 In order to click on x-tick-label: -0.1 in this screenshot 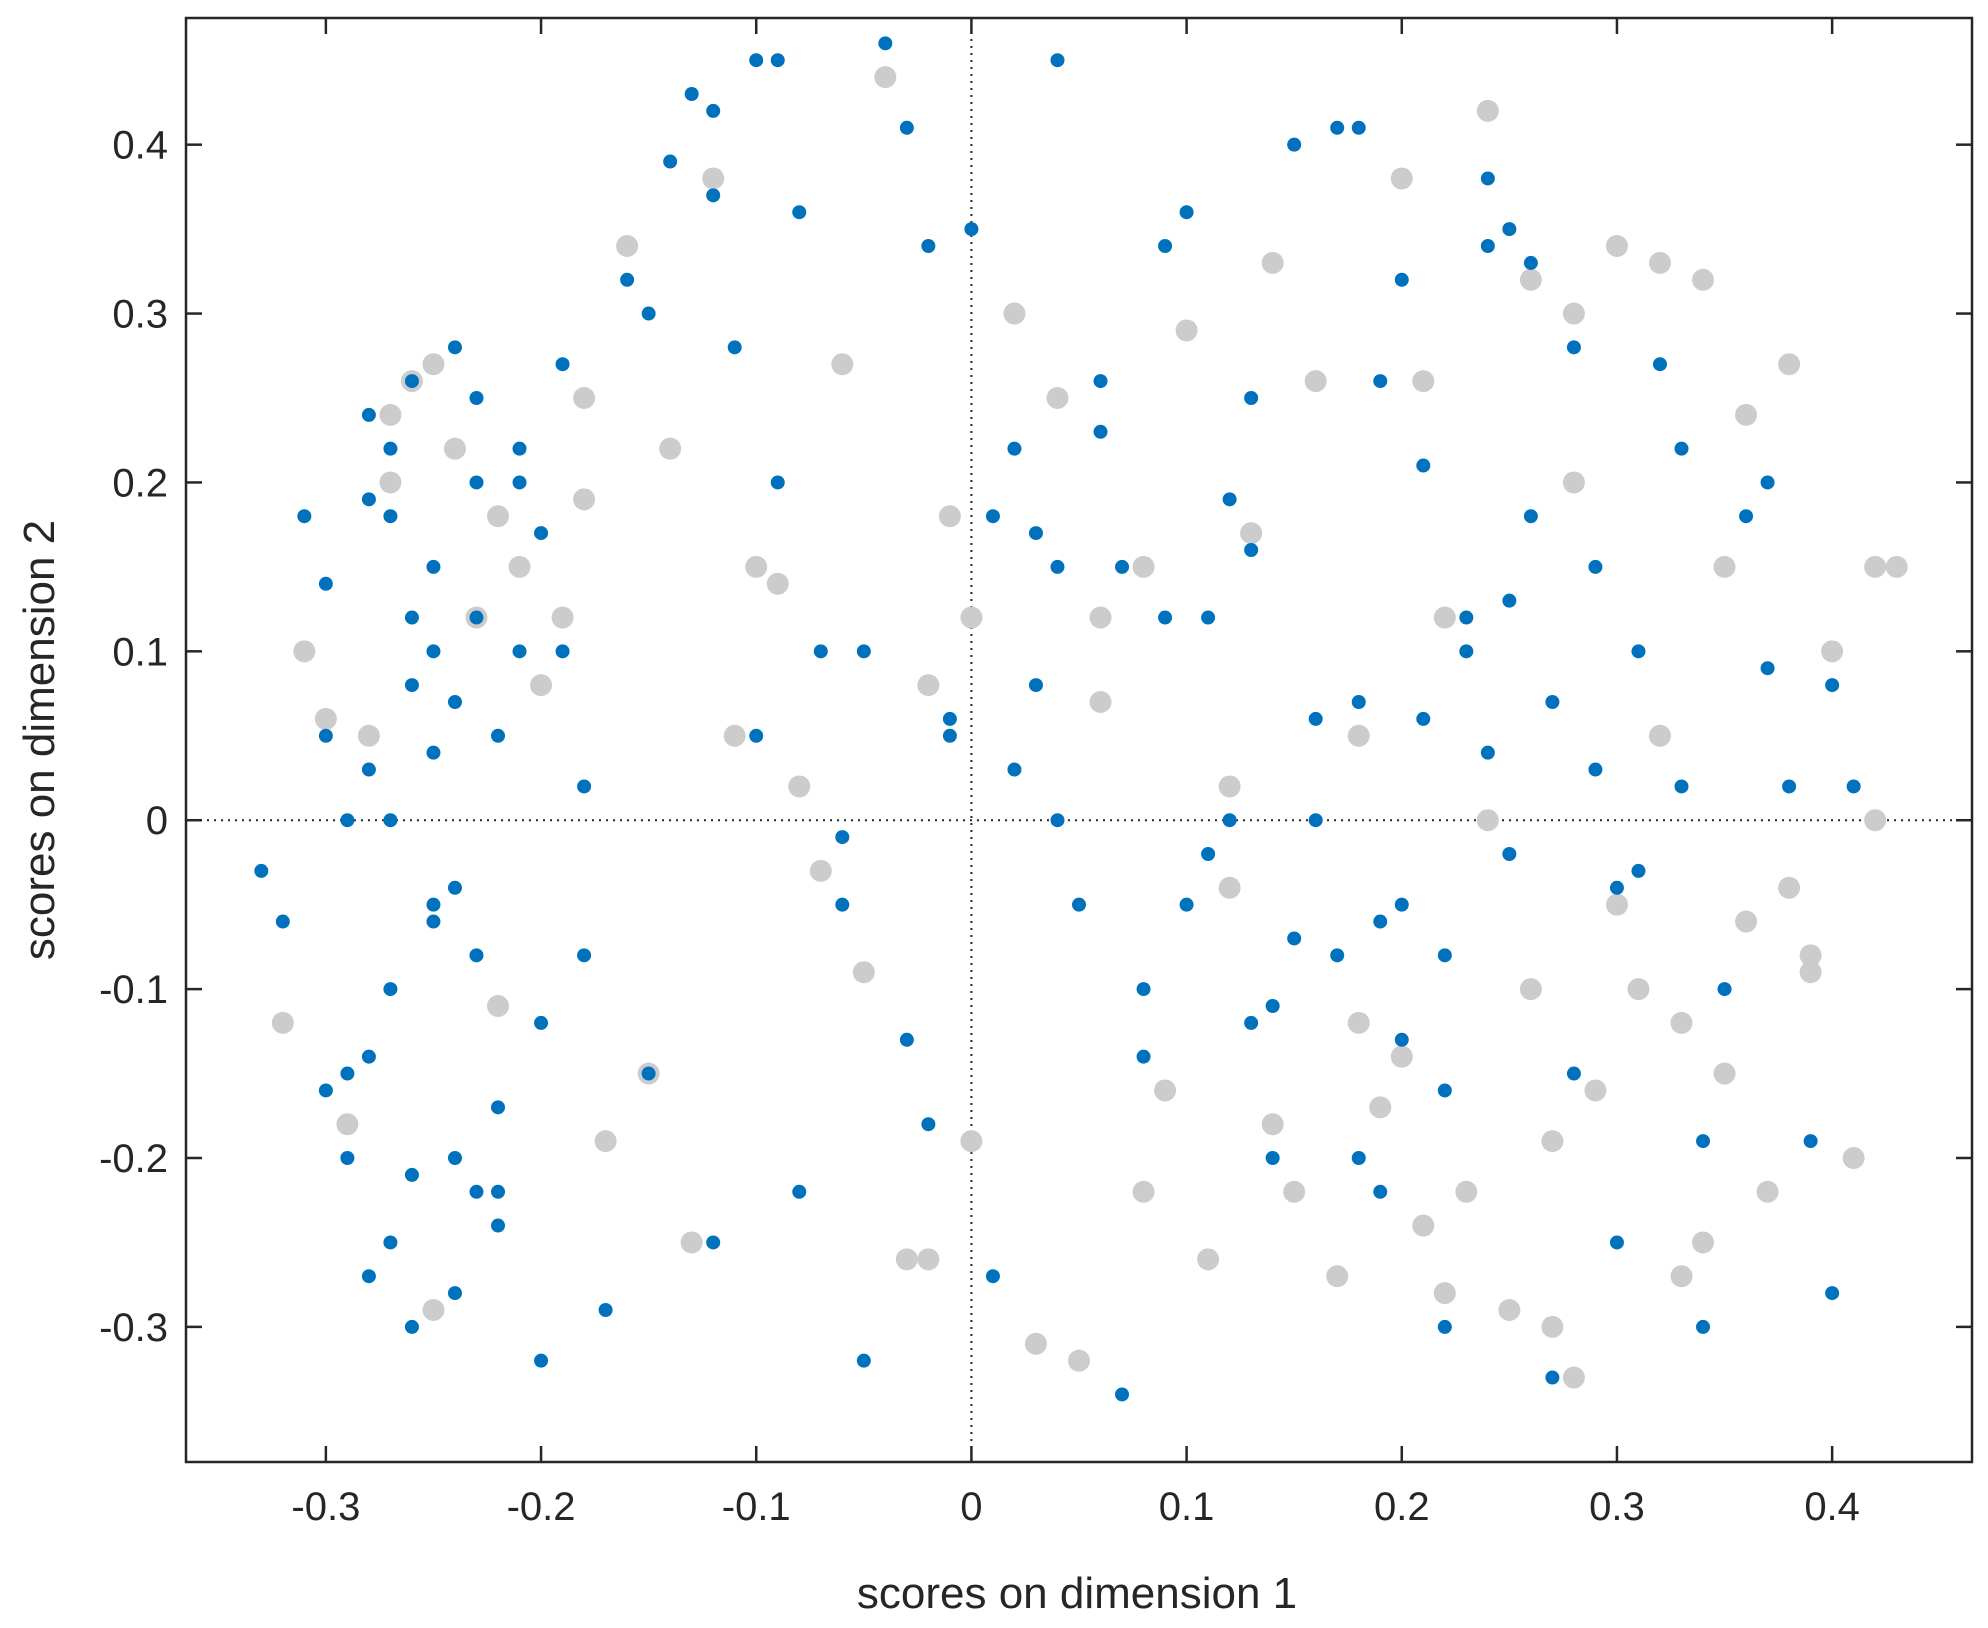, I will do `click(756, 1507)`.